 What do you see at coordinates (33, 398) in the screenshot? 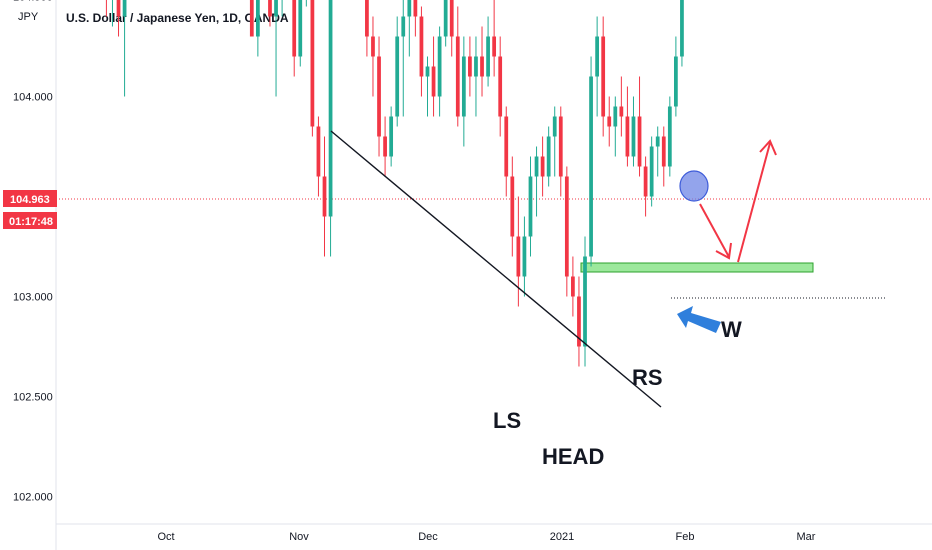
I see `y-tick-label: 102.500` at bounding box center [33, 398].